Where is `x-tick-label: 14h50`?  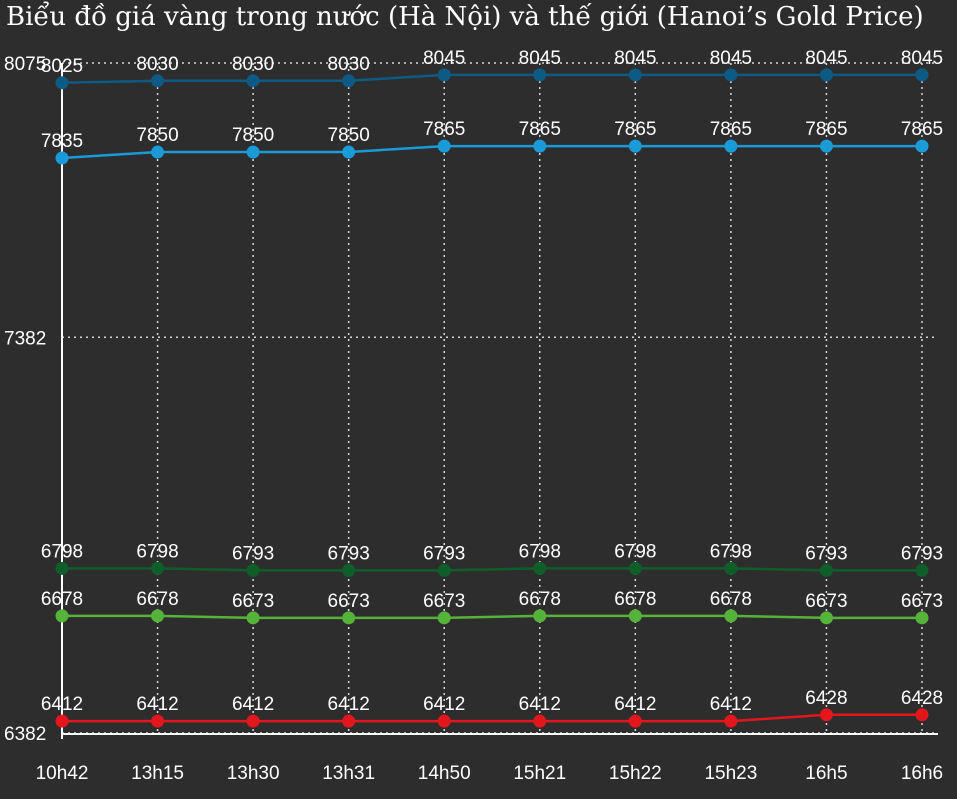
x-tick-label: 14h50 is located at coordinates (444, 773).